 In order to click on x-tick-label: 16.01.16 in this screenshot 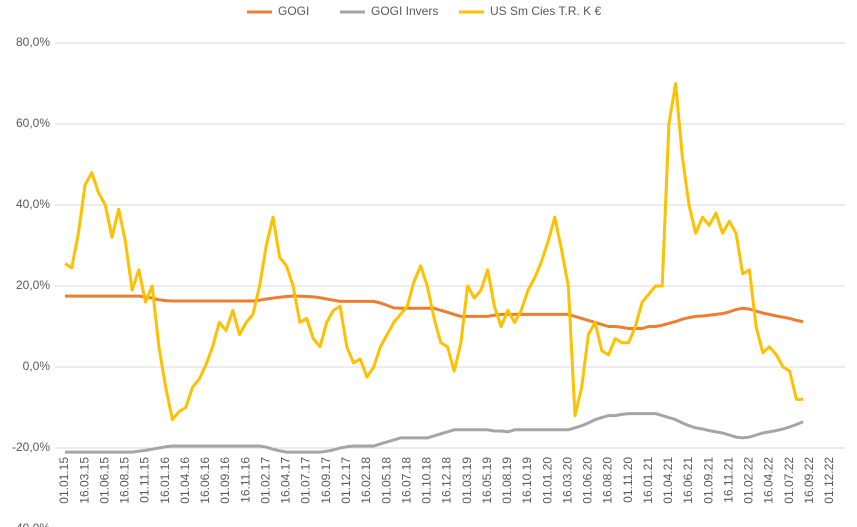, I will do `click(165, 480)`.